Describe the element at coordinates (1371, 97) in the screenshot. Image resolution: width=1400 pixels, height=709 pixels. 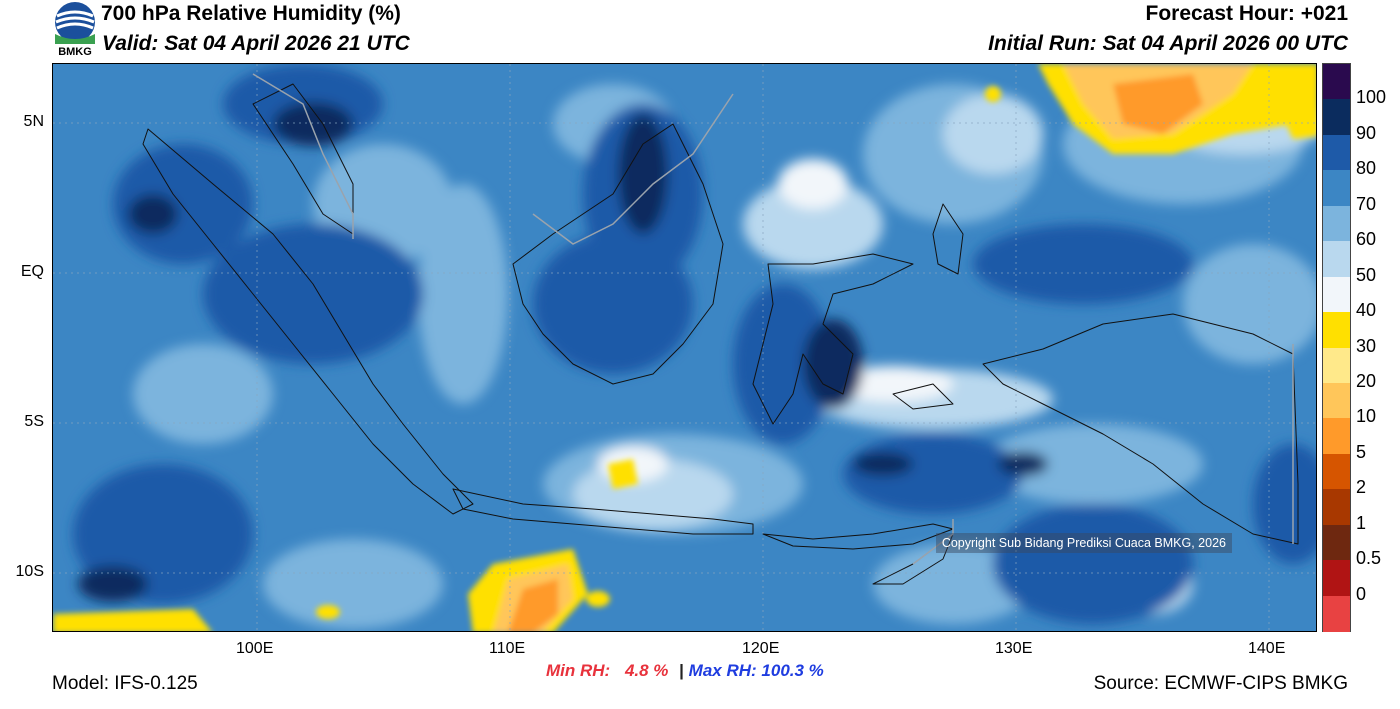
I see `colorbar-tick-label: 100` at that location.